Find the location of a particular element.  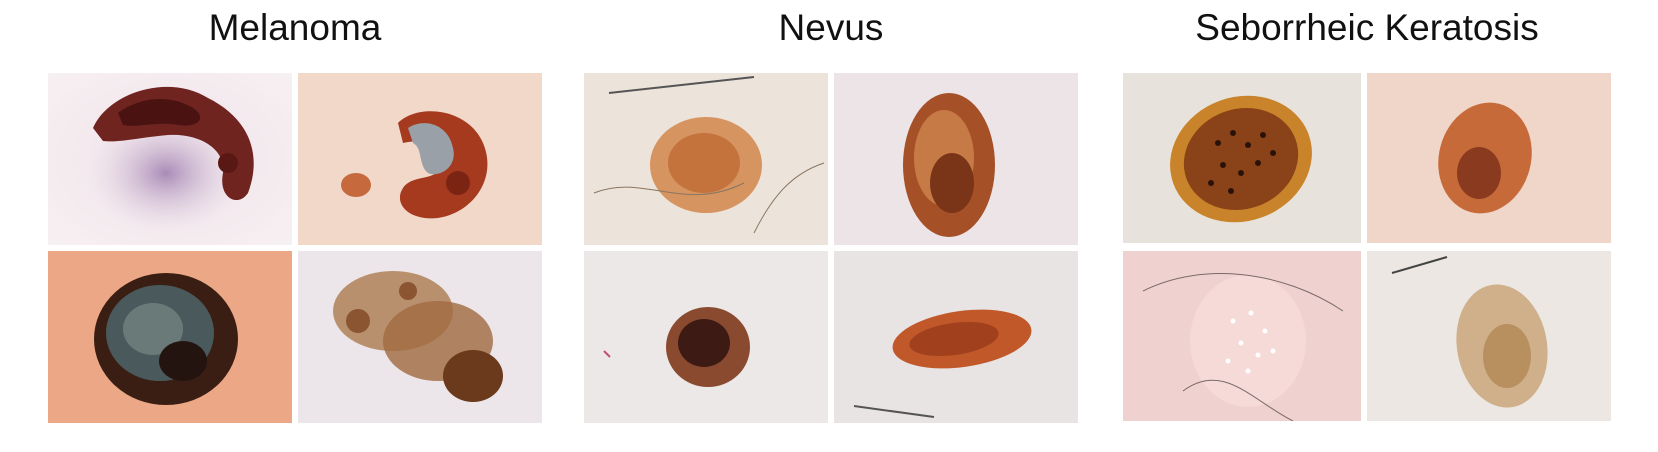

melanoma-title: Melanoma is located at coordinates (295, 27).